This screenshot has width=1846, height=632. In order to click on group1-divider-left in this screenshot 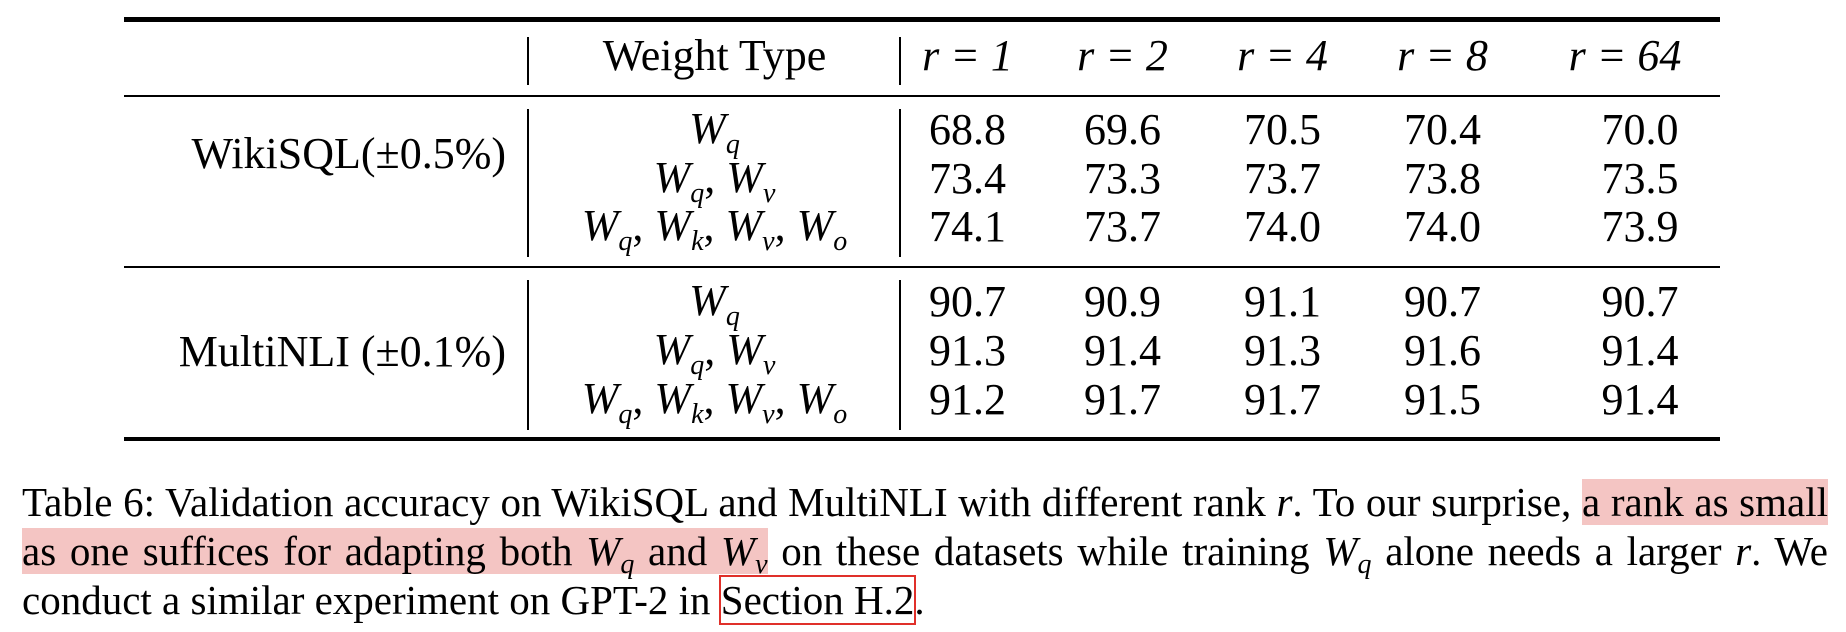, I will do `click(528, 183)`.